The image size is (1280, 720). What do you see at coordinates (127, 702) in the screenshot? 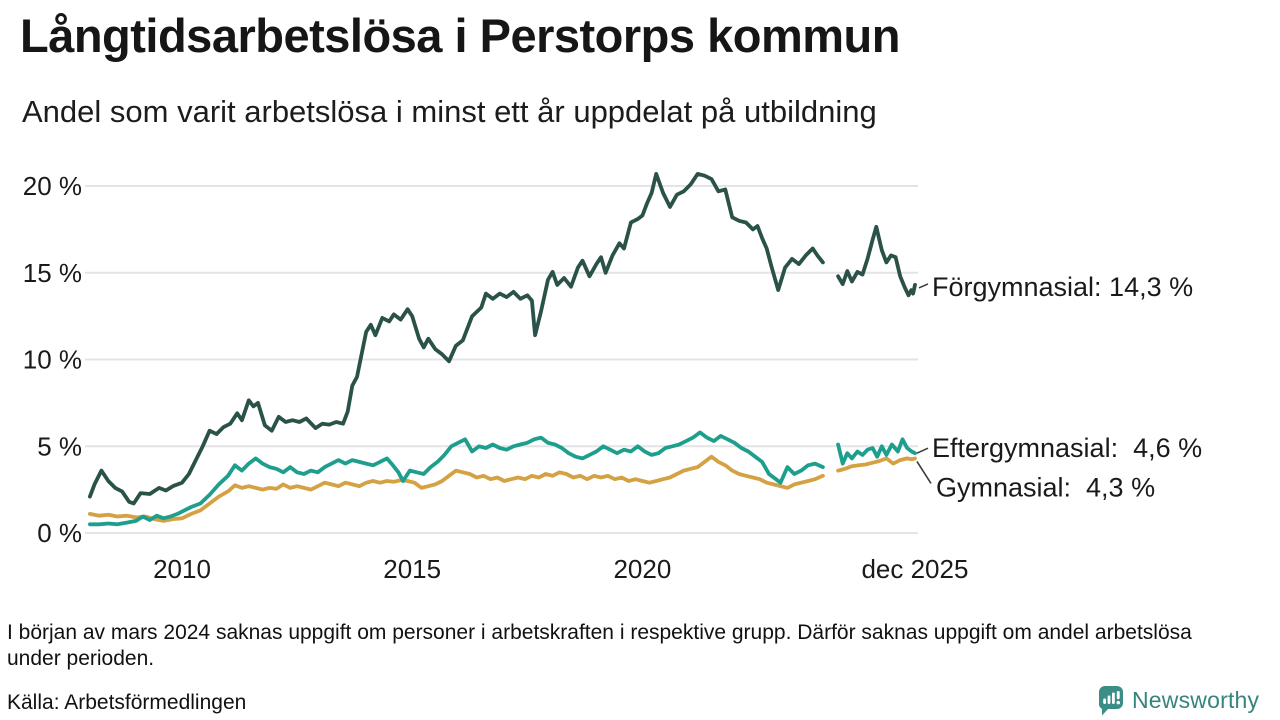
I see `source-label: Källa: Arbetsförmedlingen` at bounding box center [127, 702].